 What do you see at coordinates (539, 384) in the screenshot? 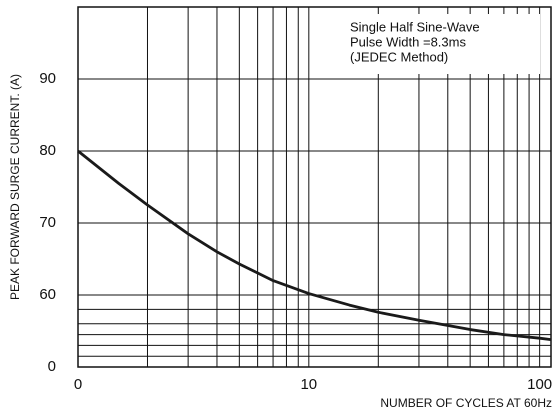
I see `x-tick-label: 100` at bounding box center [539, 384].